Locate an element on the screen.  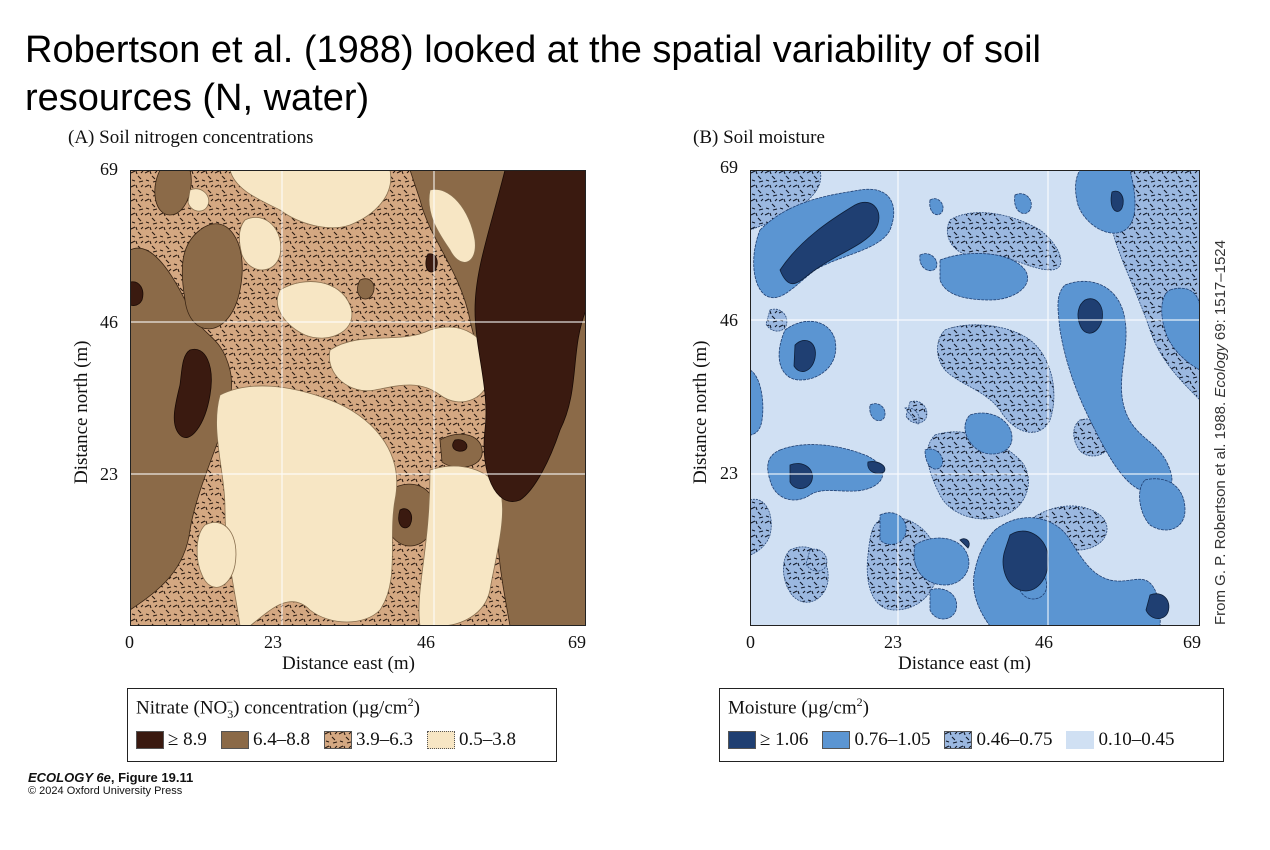
panel-b-y-tick-23: 23 is located at coordinates (729, 473).